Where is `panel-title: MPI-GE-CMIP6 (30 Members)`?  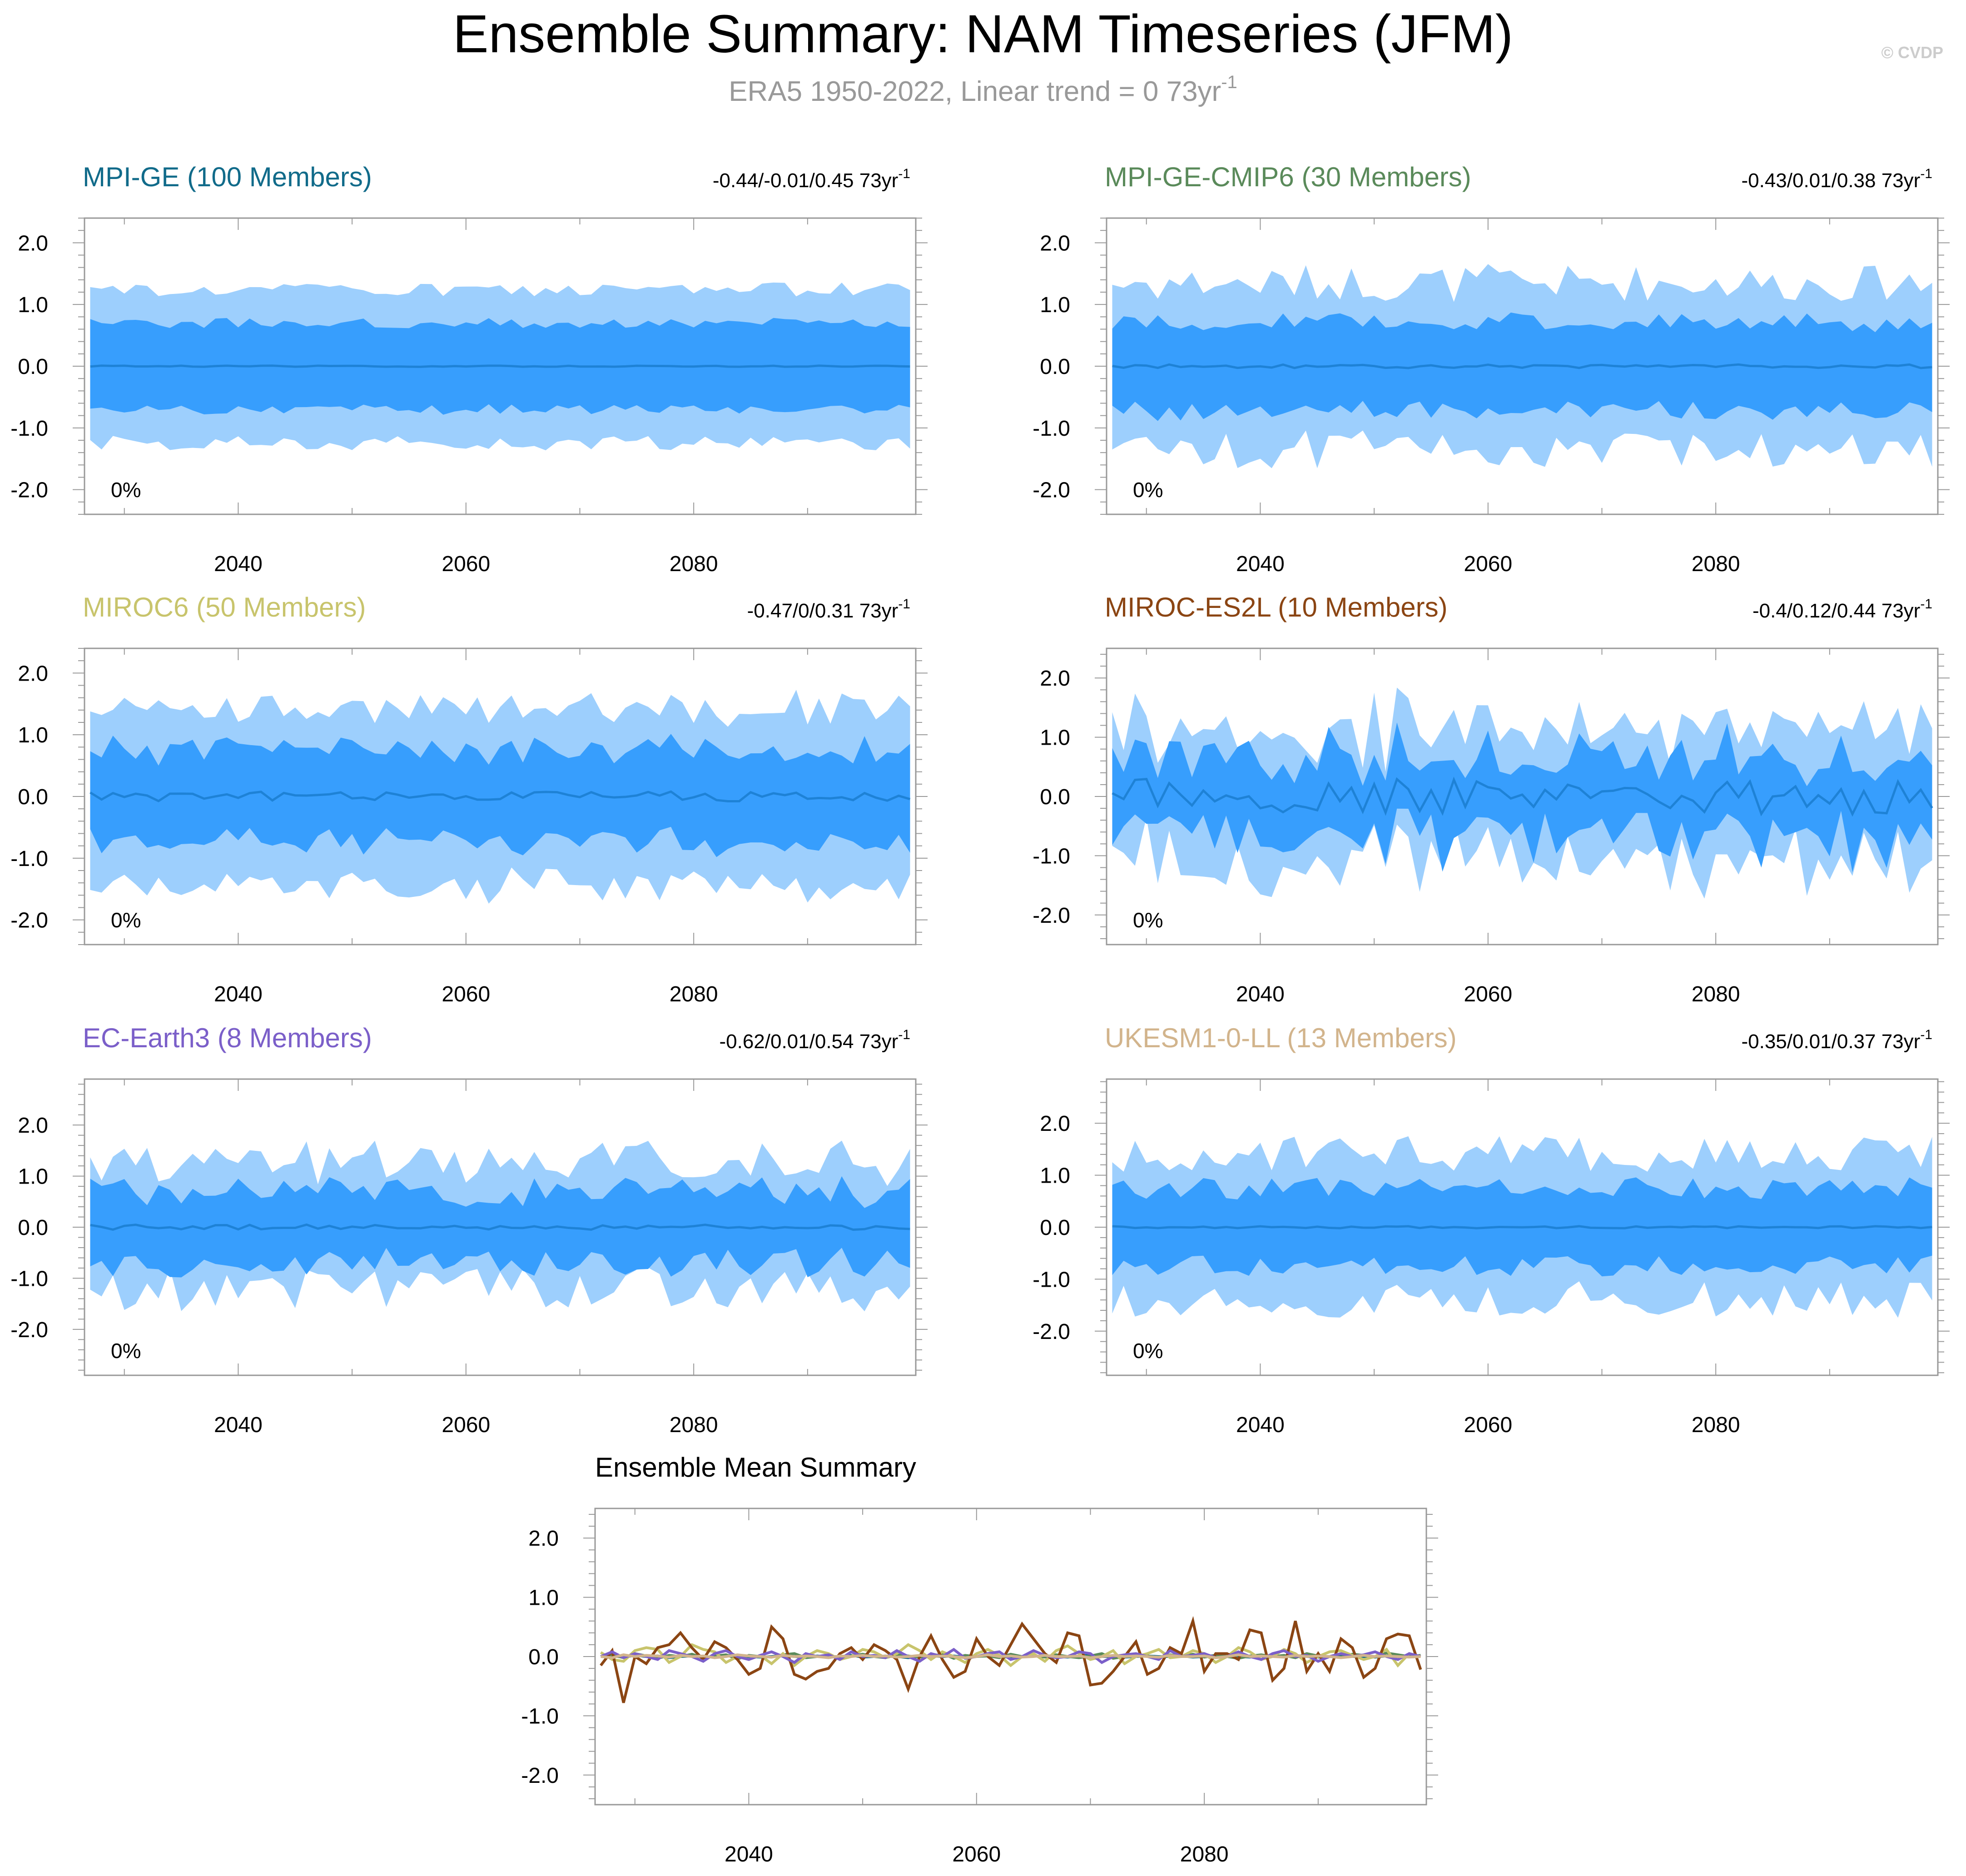
panel-title: MPI-GE-CMIP6 (30 Members) is located at coordinates (1288, 177).